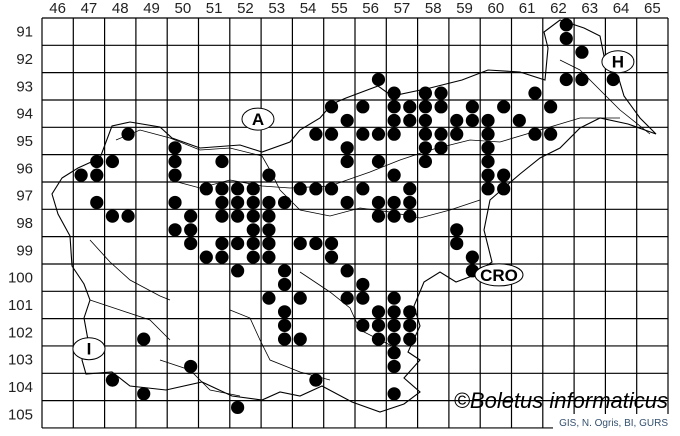  Describe the element at coordinates (20, 387) in the screenshot. I see `row-label: 104` at that location.